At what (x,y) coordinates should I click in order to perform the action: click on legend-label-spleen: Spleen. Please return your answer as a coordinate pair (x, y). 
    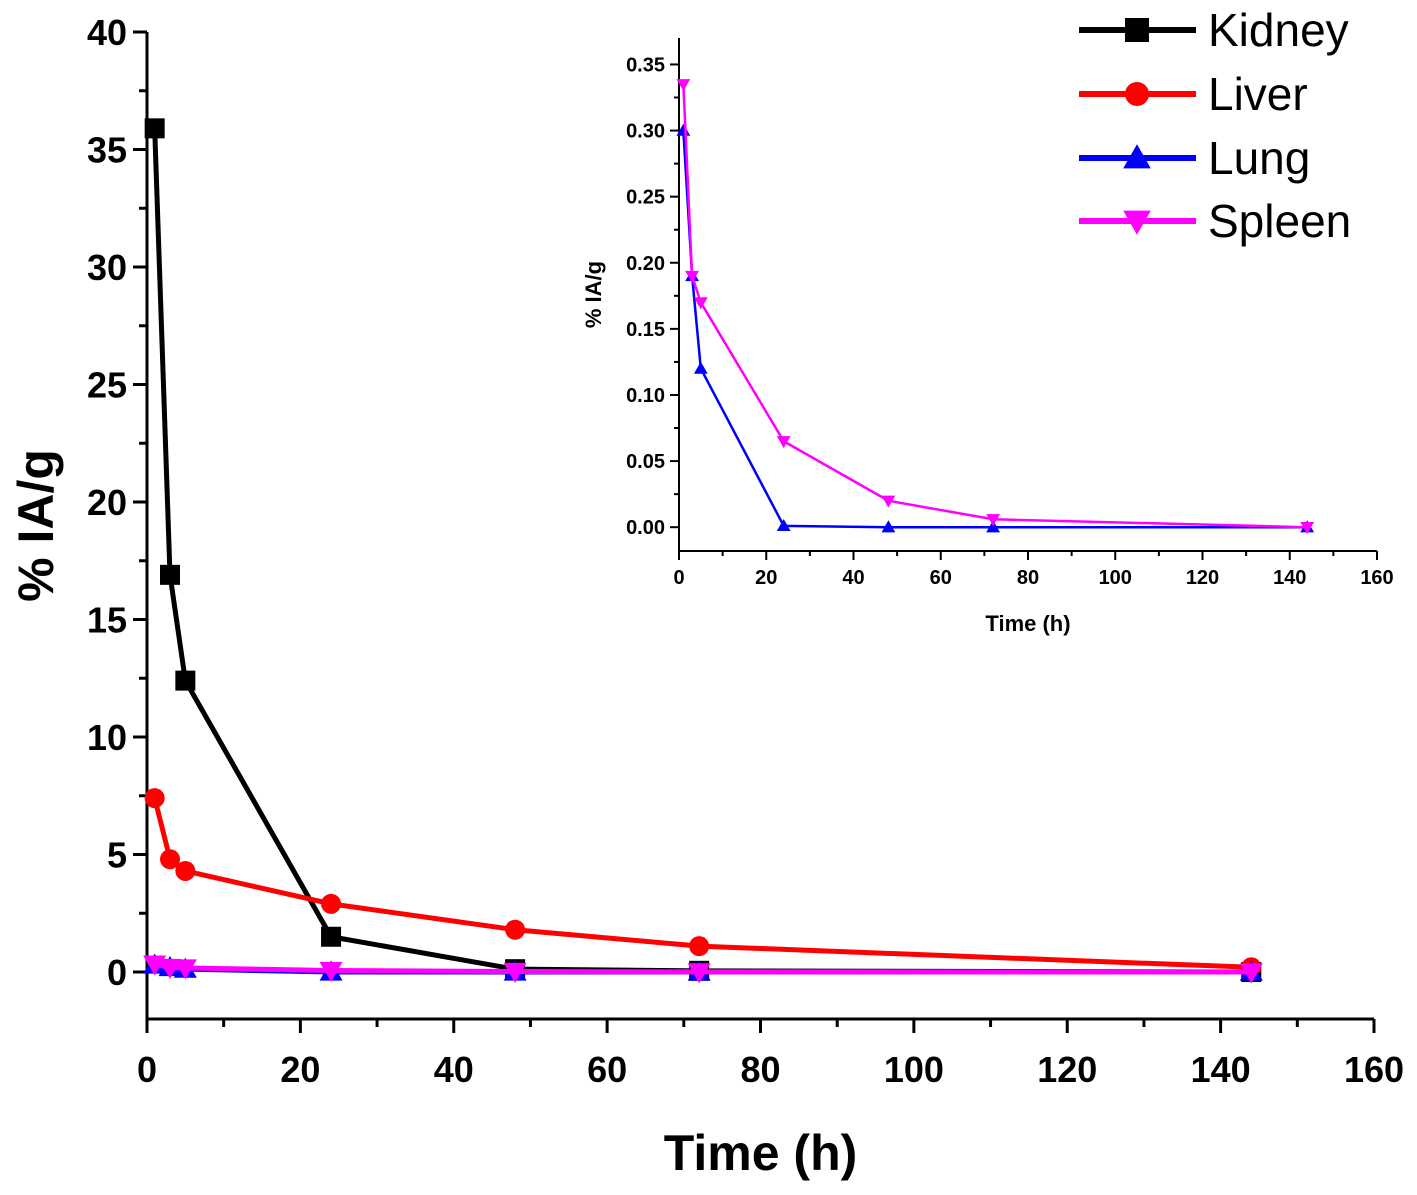
    Looking at the image, I should click on (1279, 221).